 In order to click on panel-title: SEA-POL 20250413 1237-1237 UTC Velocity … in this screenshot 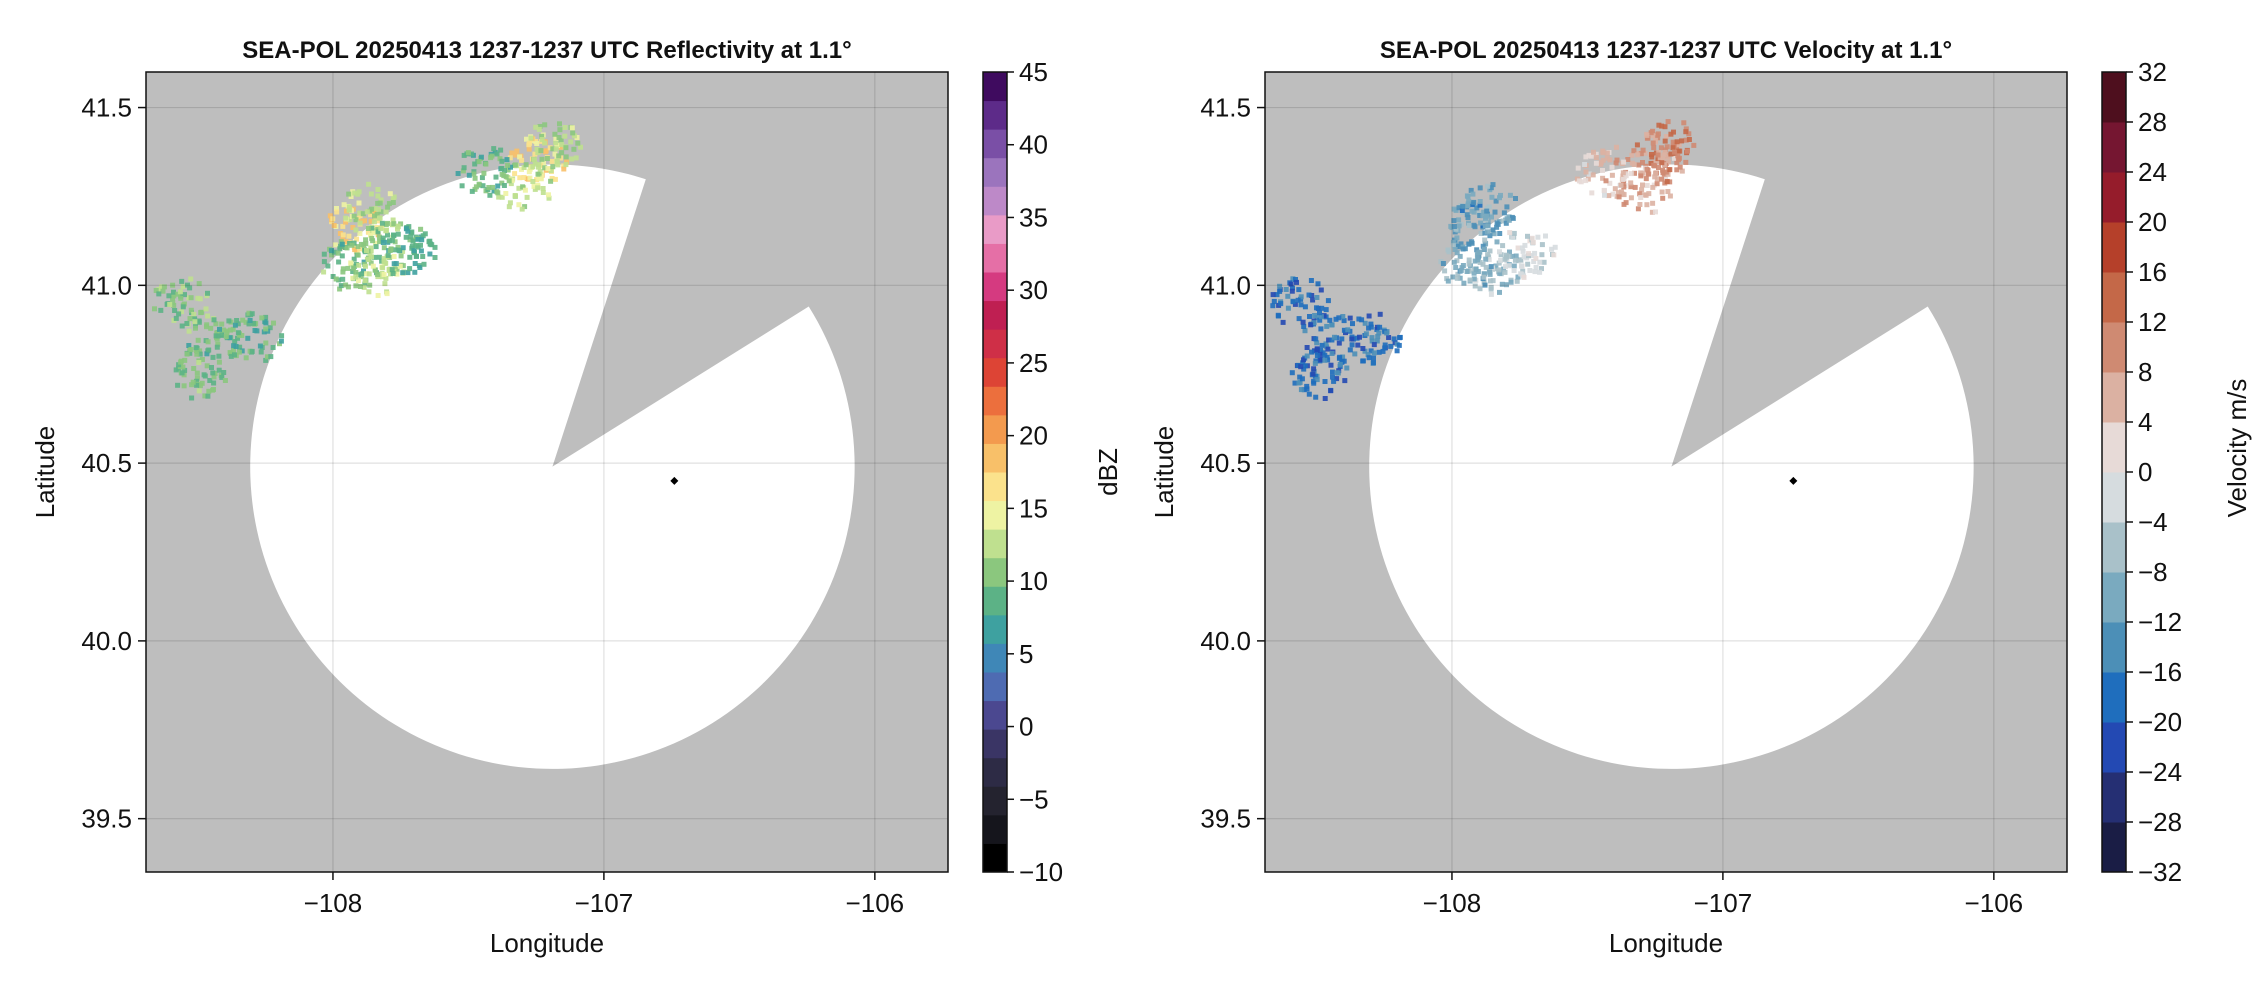, I will do `click(1666, 50)`.